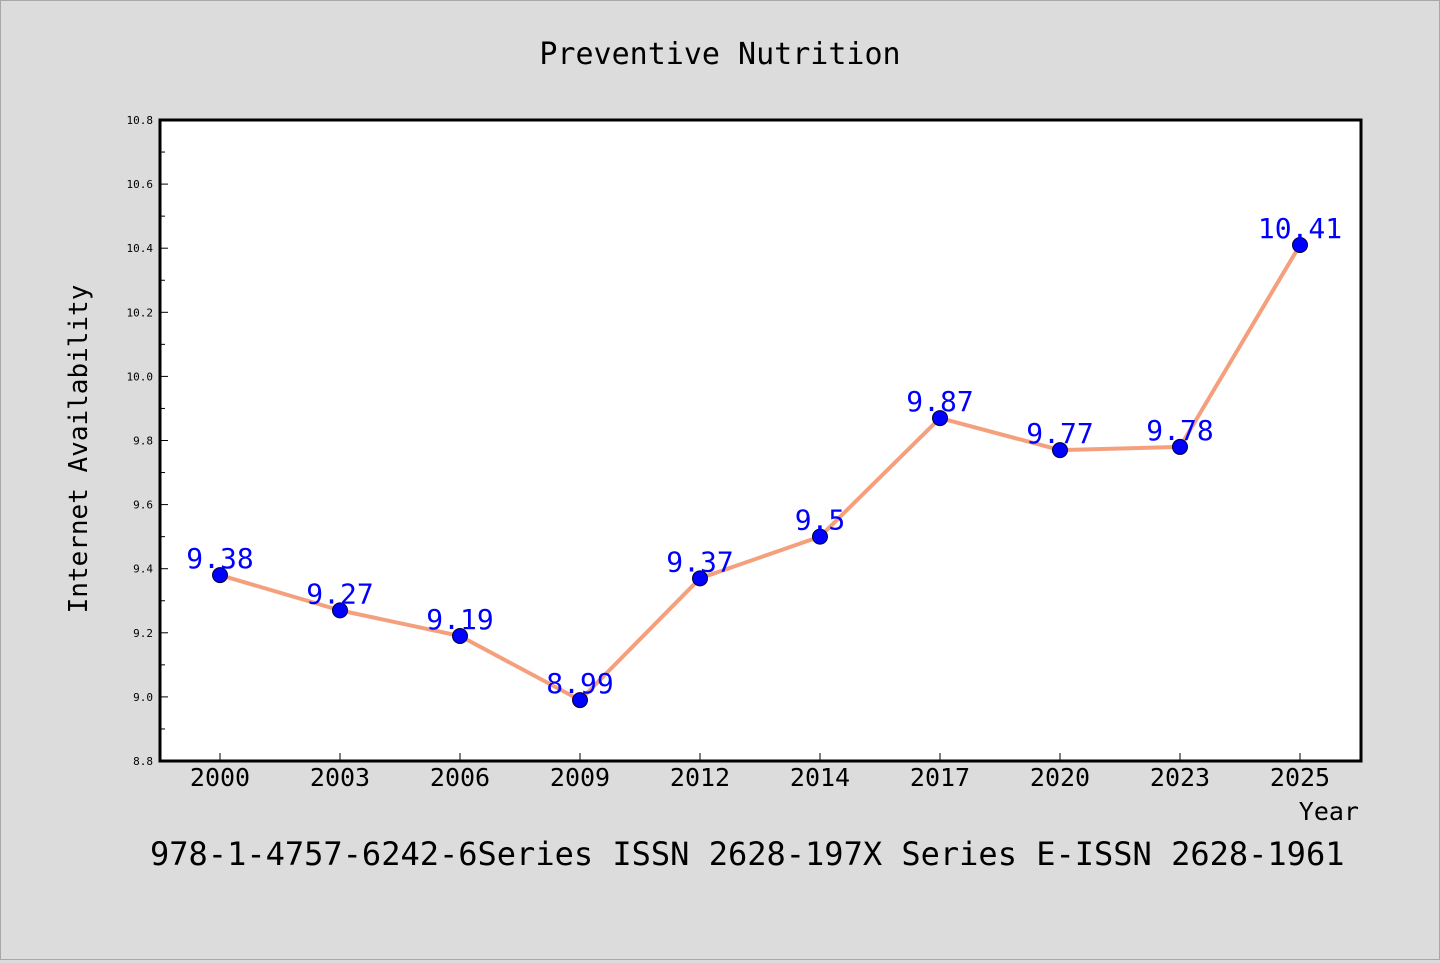 The width and height of the screenshot is (1440, 963). What do you see at coordinates (220, 777) in the screenshot?
I see `x-tick-label: 2000` at bounding box center [220, 777].